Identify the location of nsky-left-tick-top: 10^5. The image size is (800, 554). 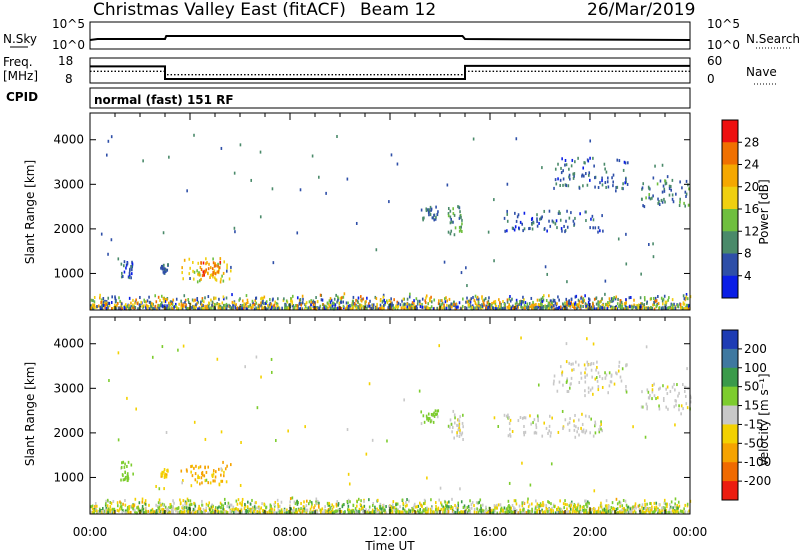
(68, 24).